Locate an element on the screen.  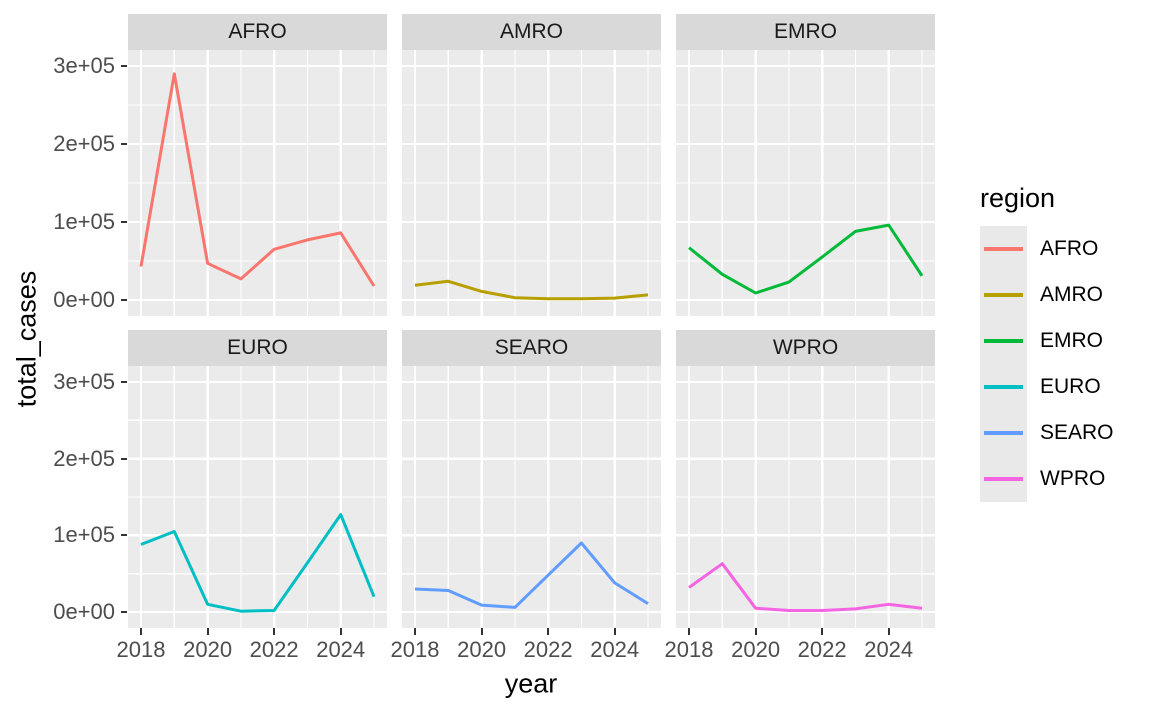
facet-strip: EMRO is located at coordinates (805, 32).